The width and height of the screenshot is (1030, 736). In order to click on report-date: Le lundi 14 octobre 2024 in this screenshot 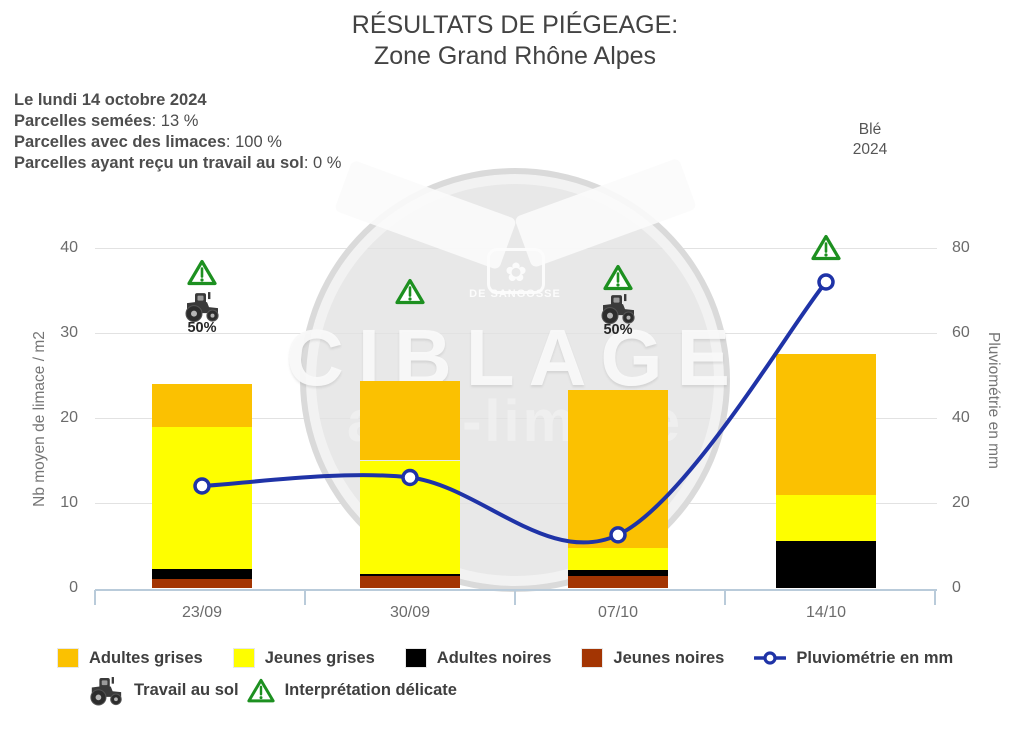, I will do `click(110, 100)`.